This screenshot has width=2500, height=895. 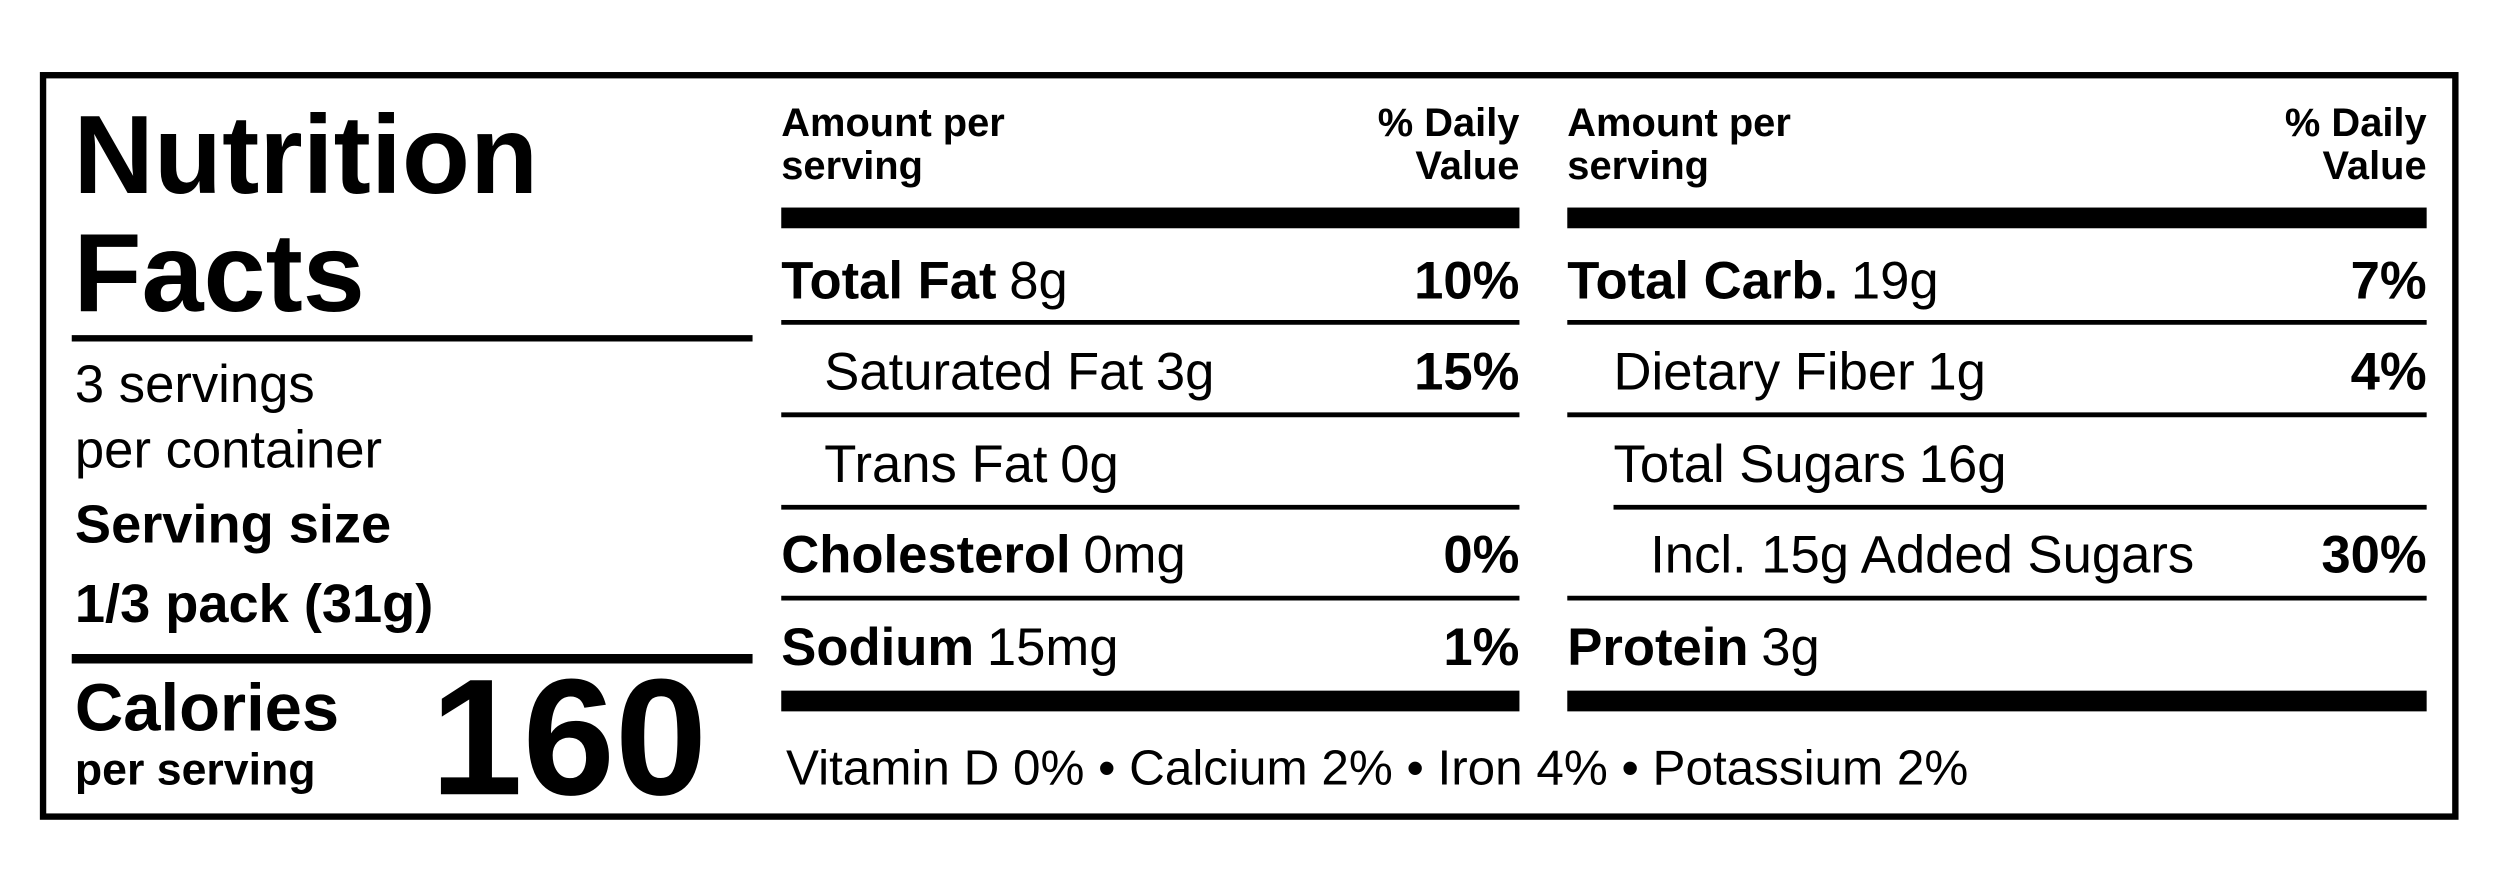 What do you see at coordinates (1466, 280) in the screenshot?
I see `daily-value: 10%` at bounding box center [1466, 280].